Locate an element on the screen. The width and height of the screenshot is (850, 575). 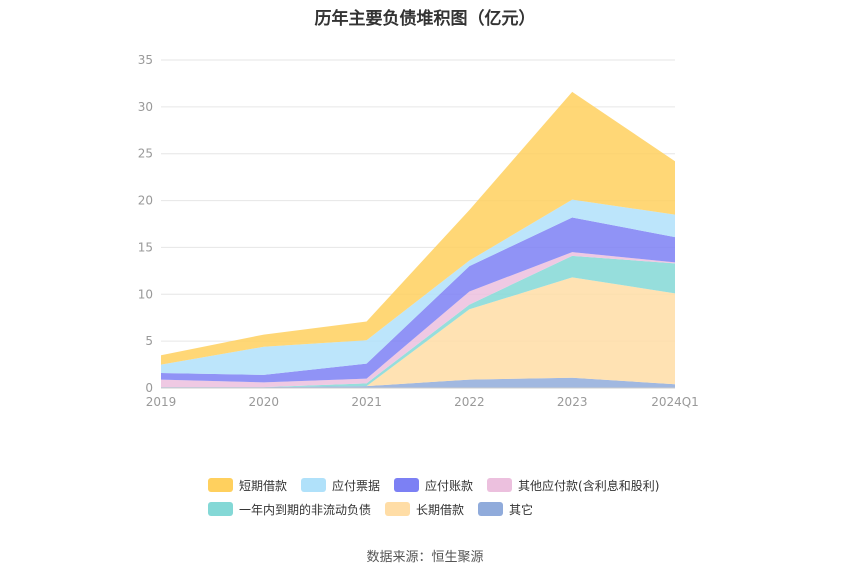
legend-item: 其他应付款(含利息和股利) is located at coordinates (573, 485).